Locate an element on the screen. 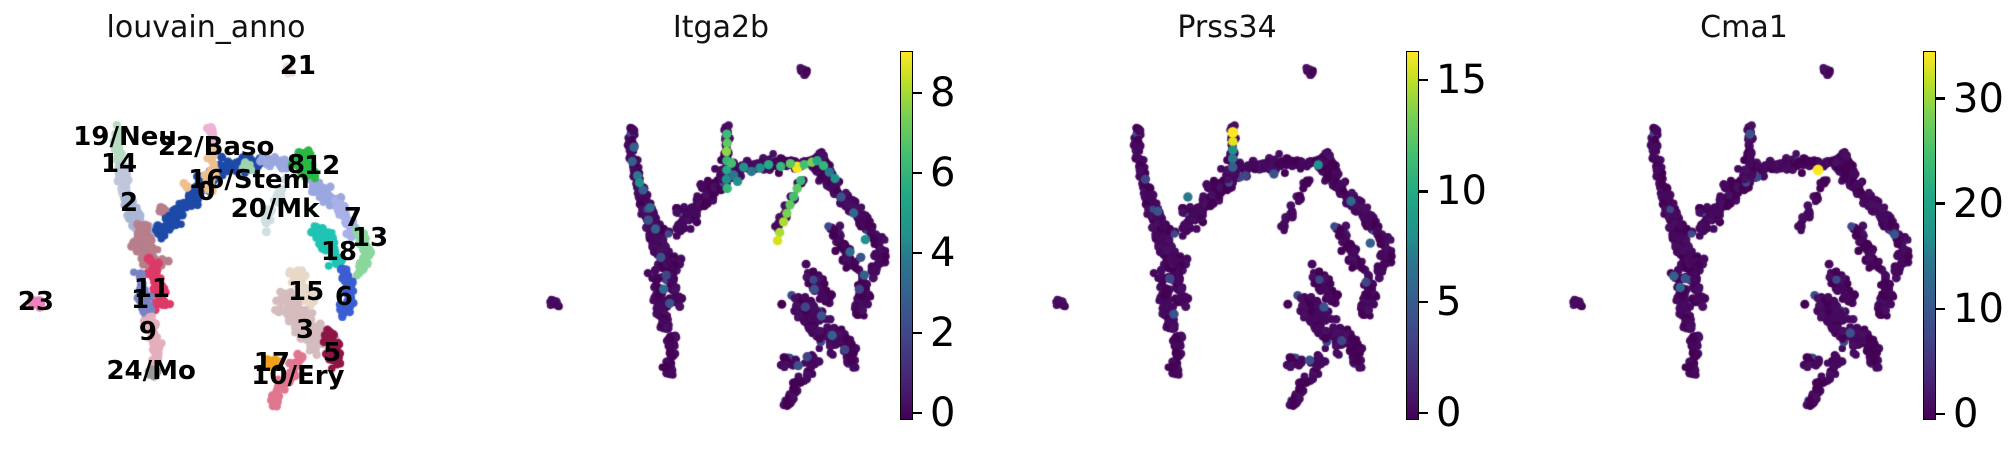  colorbar-tick-label: 20 is located at coordinates (1978, 203).